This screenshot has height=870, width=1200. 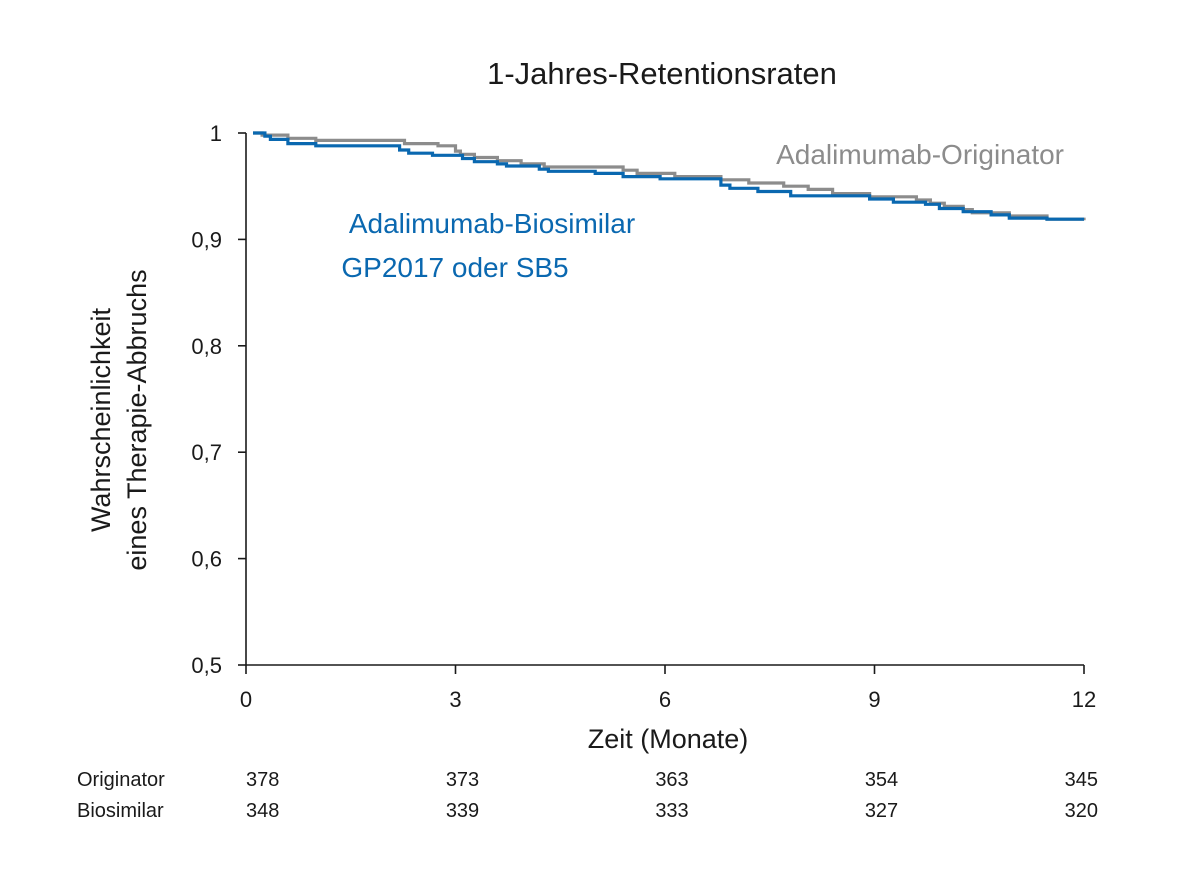 What do you see at coordinates (874, 699) in the screenshot?
I see `x-tick-label: 9` at bounding box center [874, 699].